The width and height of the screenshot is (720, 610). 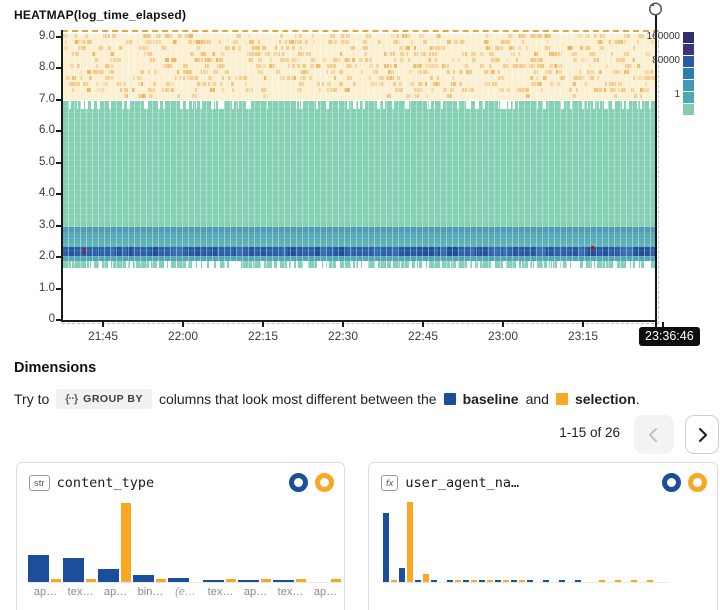 What do you see at coordinates (655, 8) in the screenshot?
I see `time-marker-handle-icon` at bounding box center [655, 8].